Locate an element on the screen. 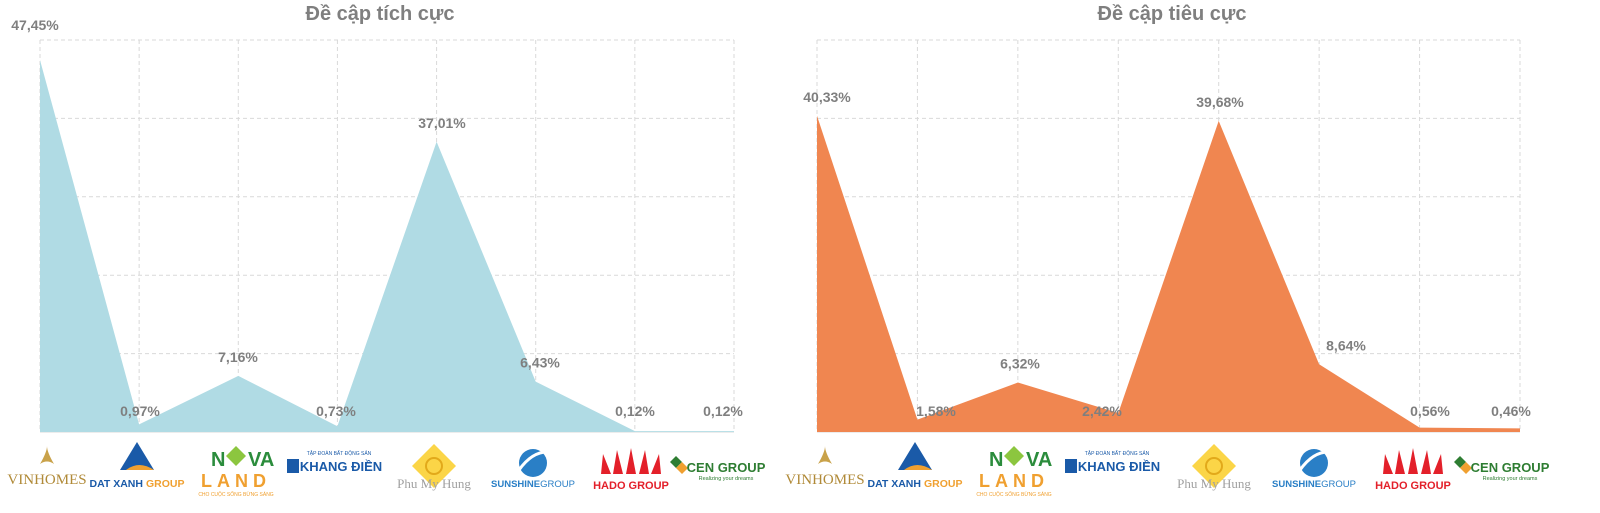  data-label: 0,97% is located at coordinates (140, 411).